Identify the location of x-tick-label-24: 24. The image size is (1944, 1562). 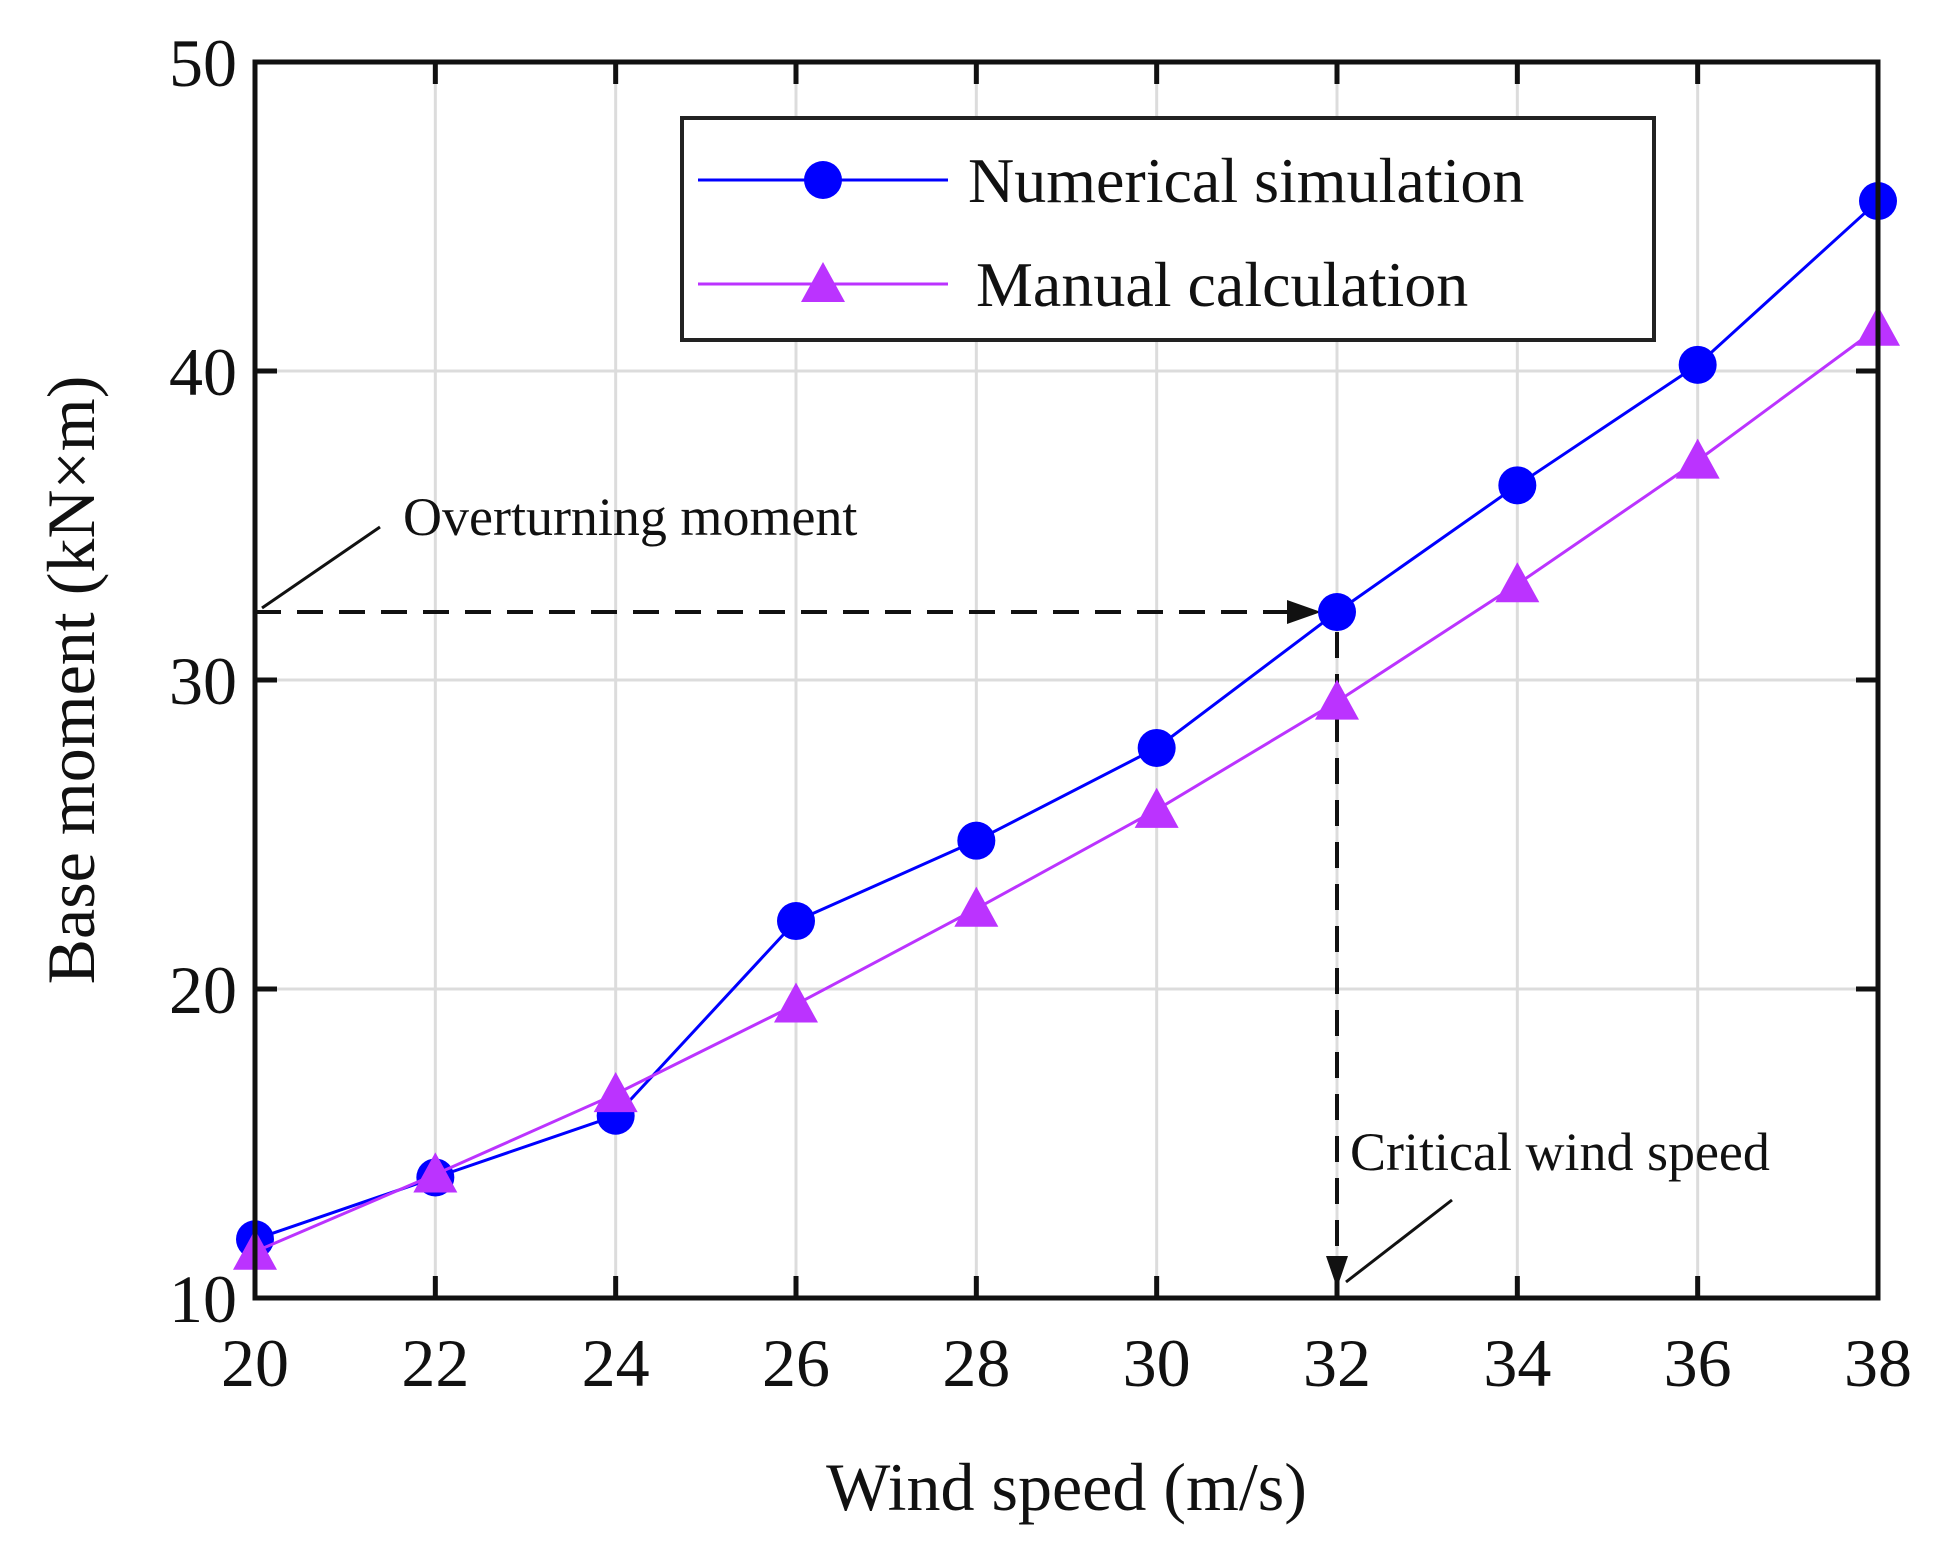
(616, 1363).